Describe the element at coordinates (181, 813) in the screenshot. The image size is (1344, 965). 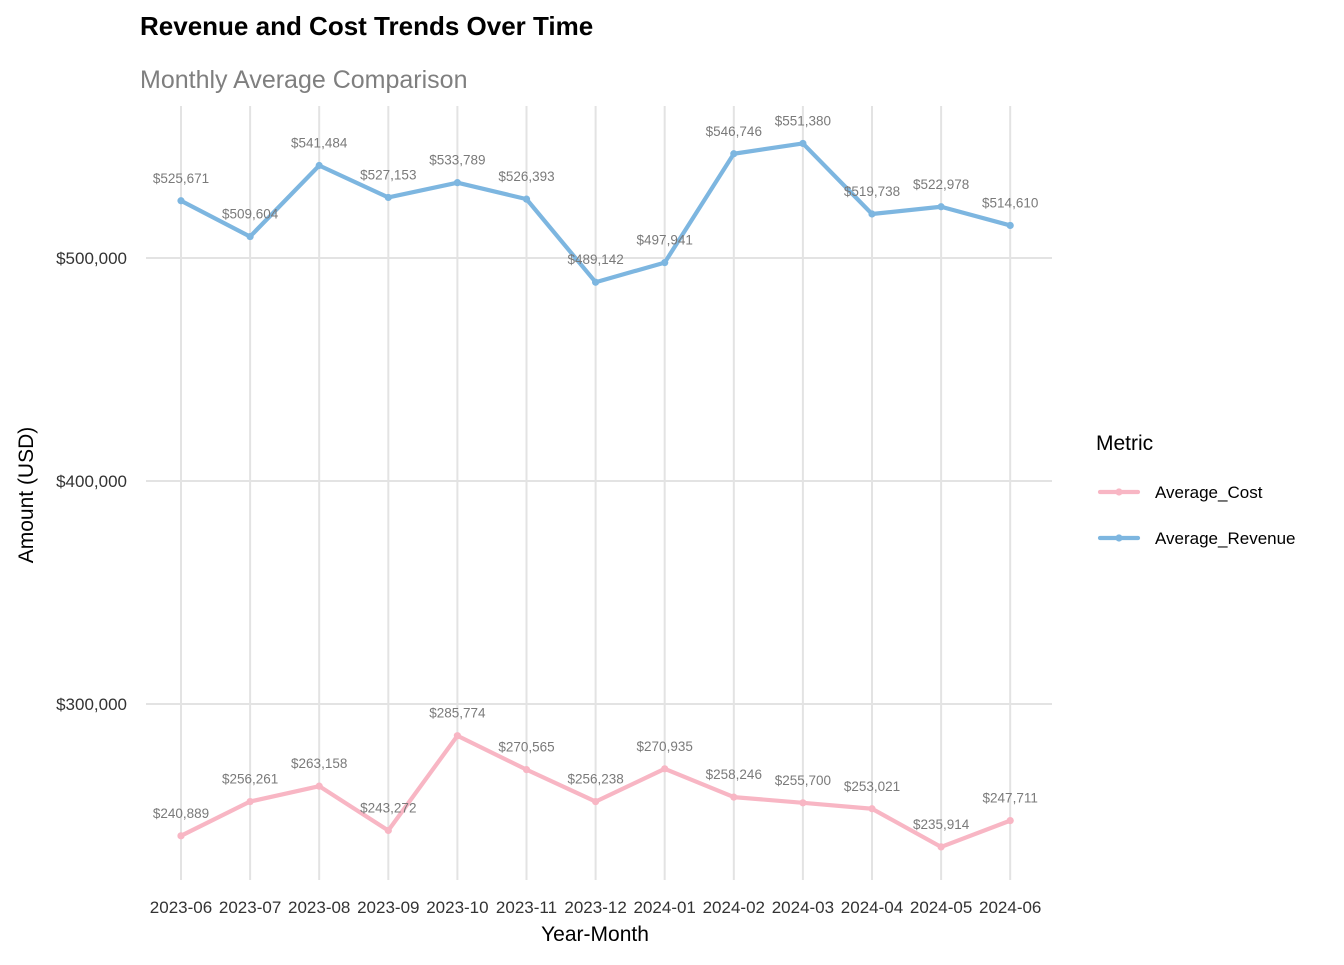
I see `data-label: $240,889` at that location.